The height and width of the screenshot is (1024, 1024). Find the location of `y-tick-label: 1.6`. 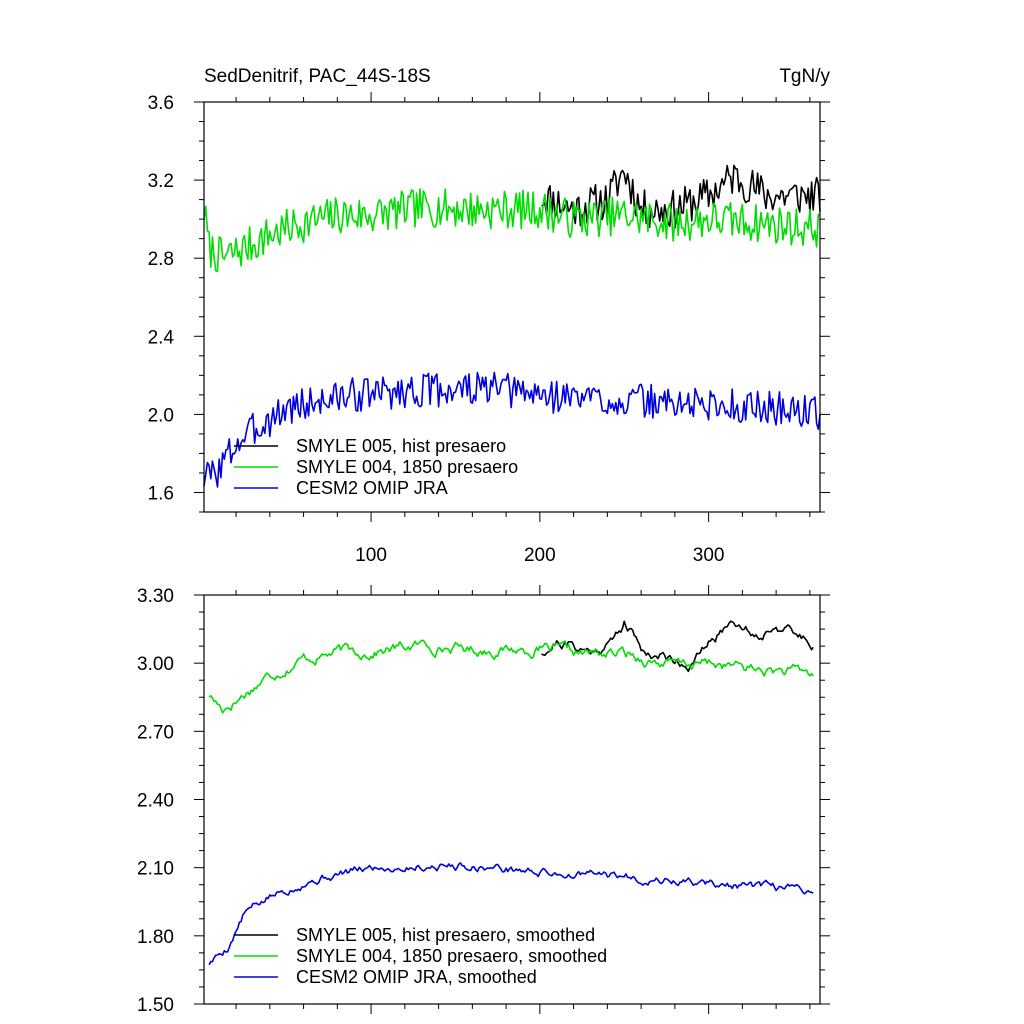

y-tick-label: 1.6 is located at coordinates (161, 493).